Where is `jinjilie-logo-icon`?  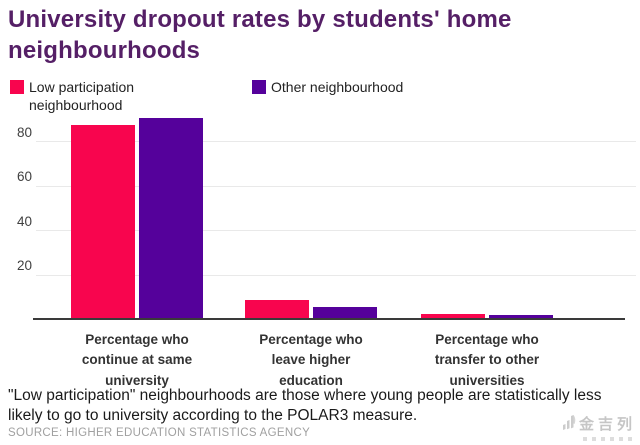
jinjilie-logo-icon is located at coordinates (569, 423).